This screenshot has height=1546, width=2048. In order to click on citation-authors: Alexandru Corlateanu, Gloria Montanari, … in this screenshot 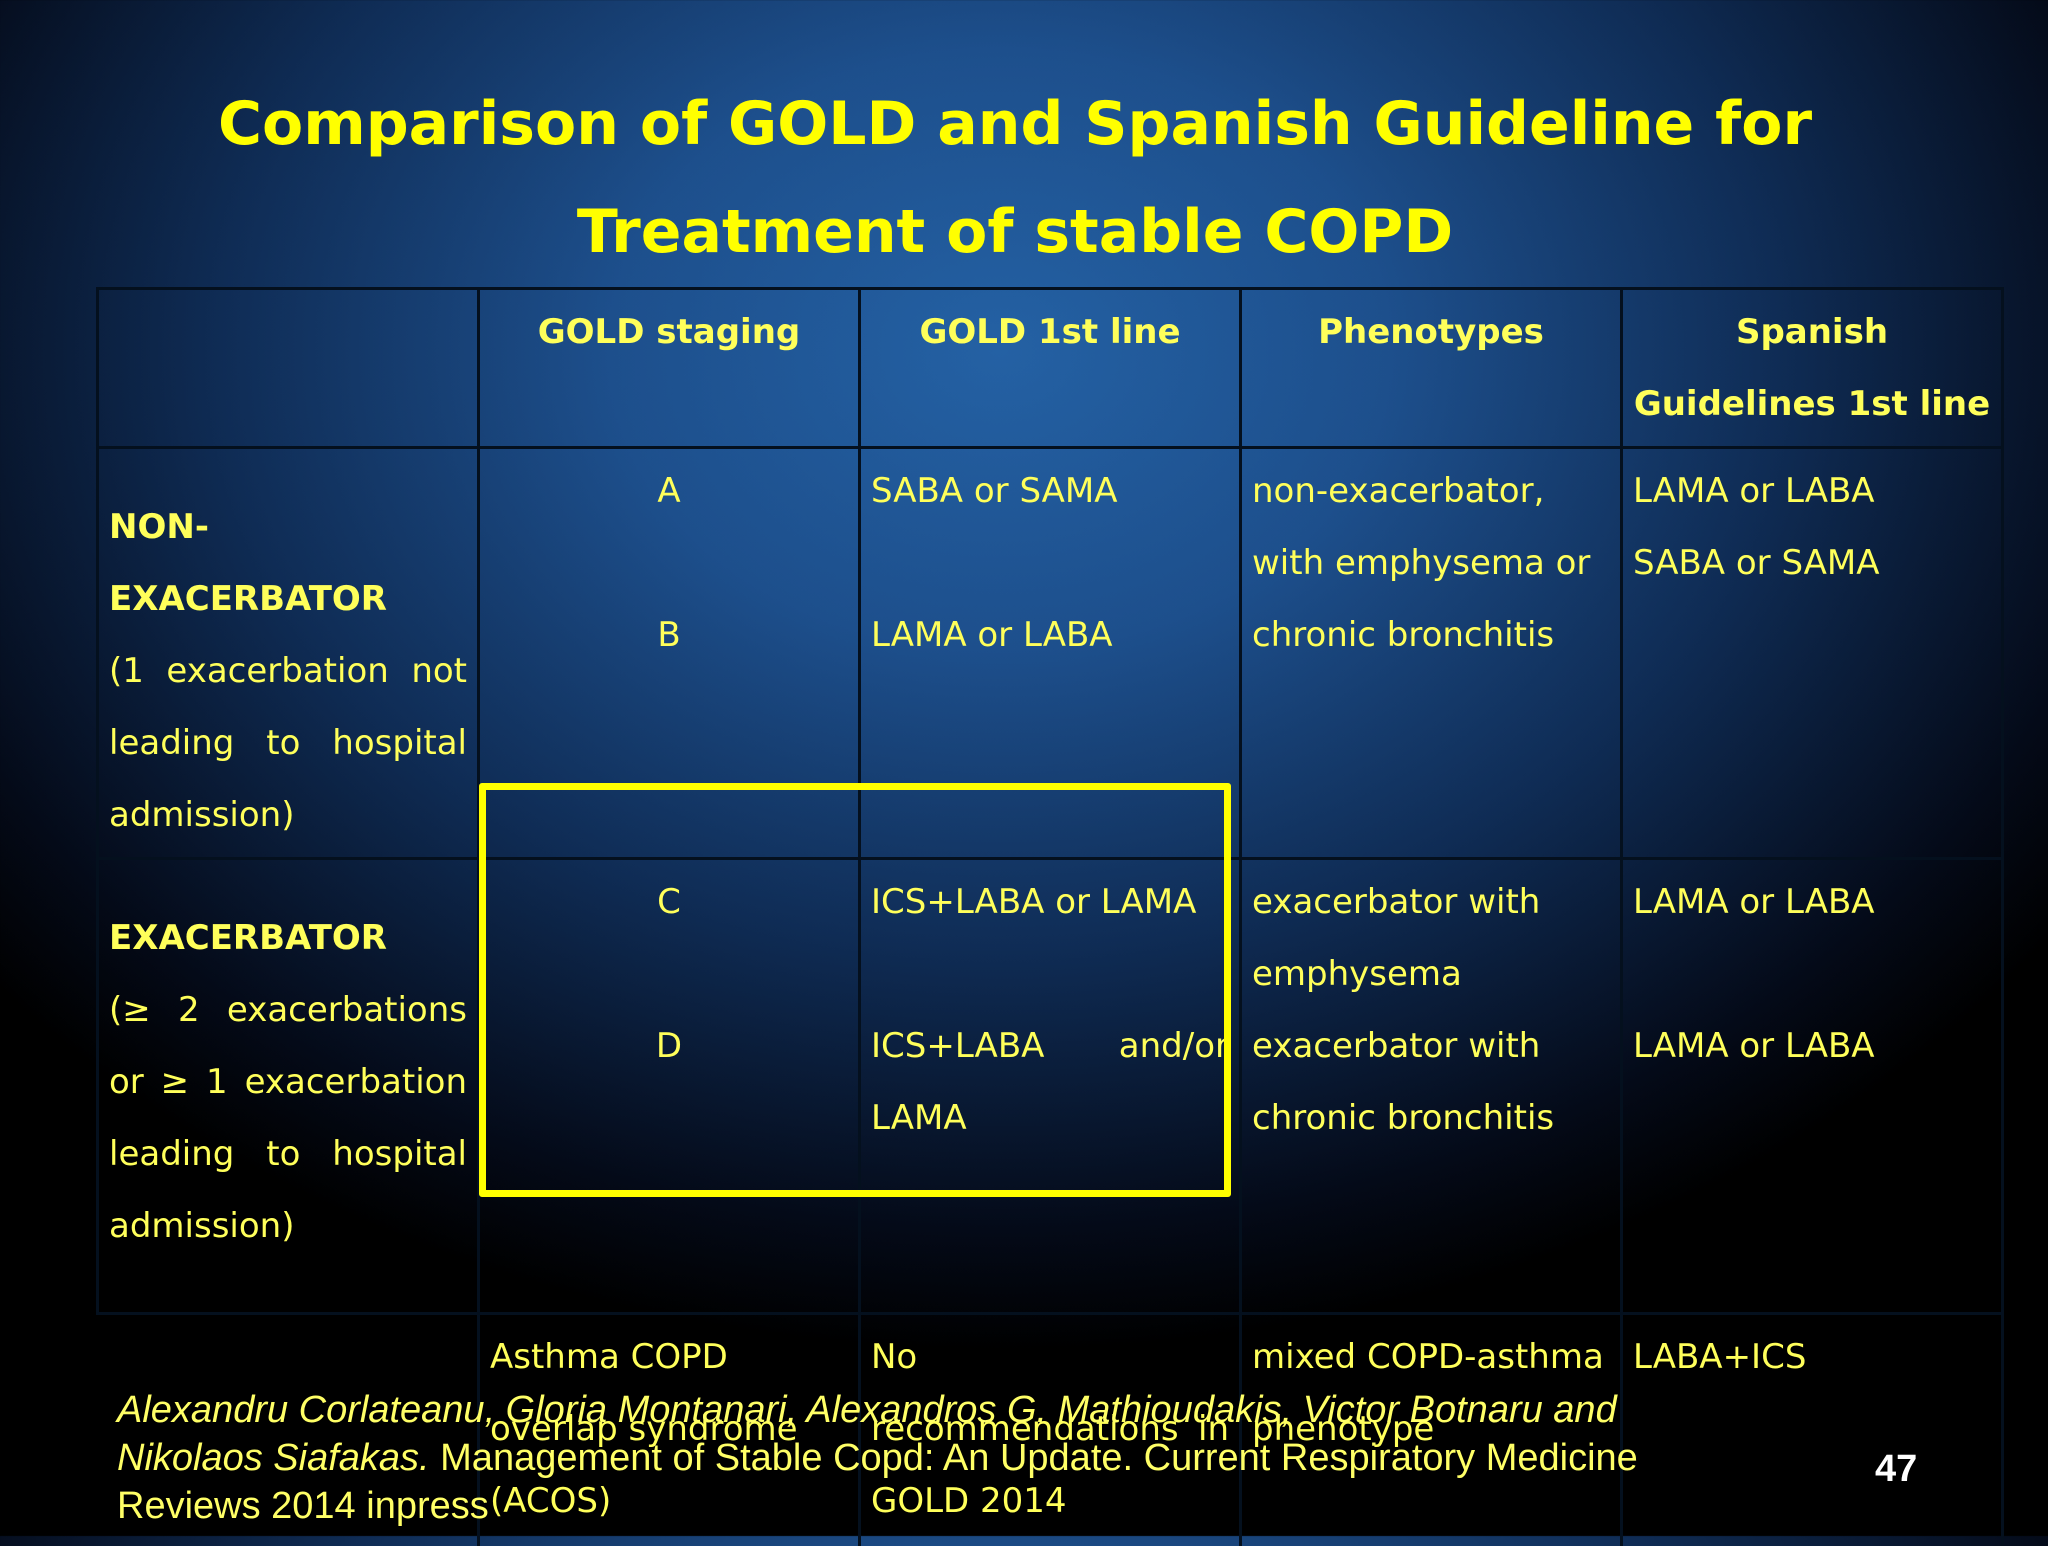, I will do `click(867, 1434)`.